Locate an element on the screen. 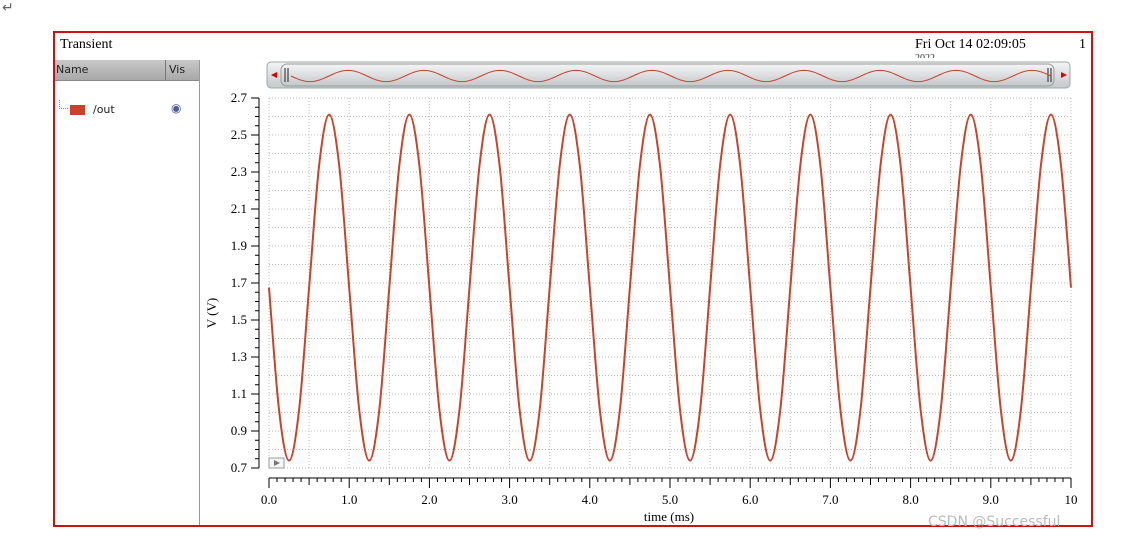 This screenshot has height=543, width=1126. y-tick-label: 2.5 is located at coordinates (239, 134).